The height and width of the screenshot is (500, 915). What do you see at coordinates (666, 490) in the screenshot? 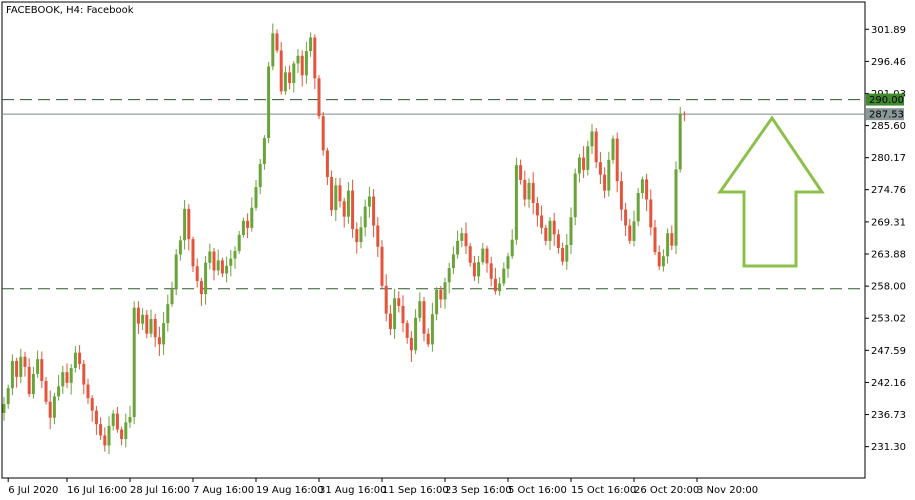
I see `x-tick-label: 26 Oct 20:00` at bounding box center [666, 490].